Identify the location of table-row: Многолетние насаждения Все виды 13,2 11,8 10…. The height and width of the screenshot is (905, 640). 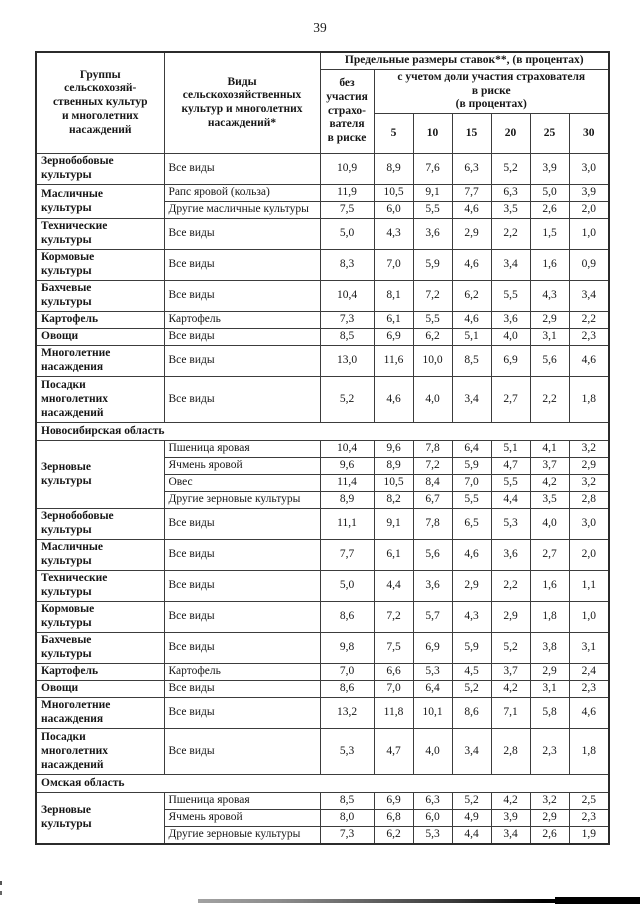
(322, 713).